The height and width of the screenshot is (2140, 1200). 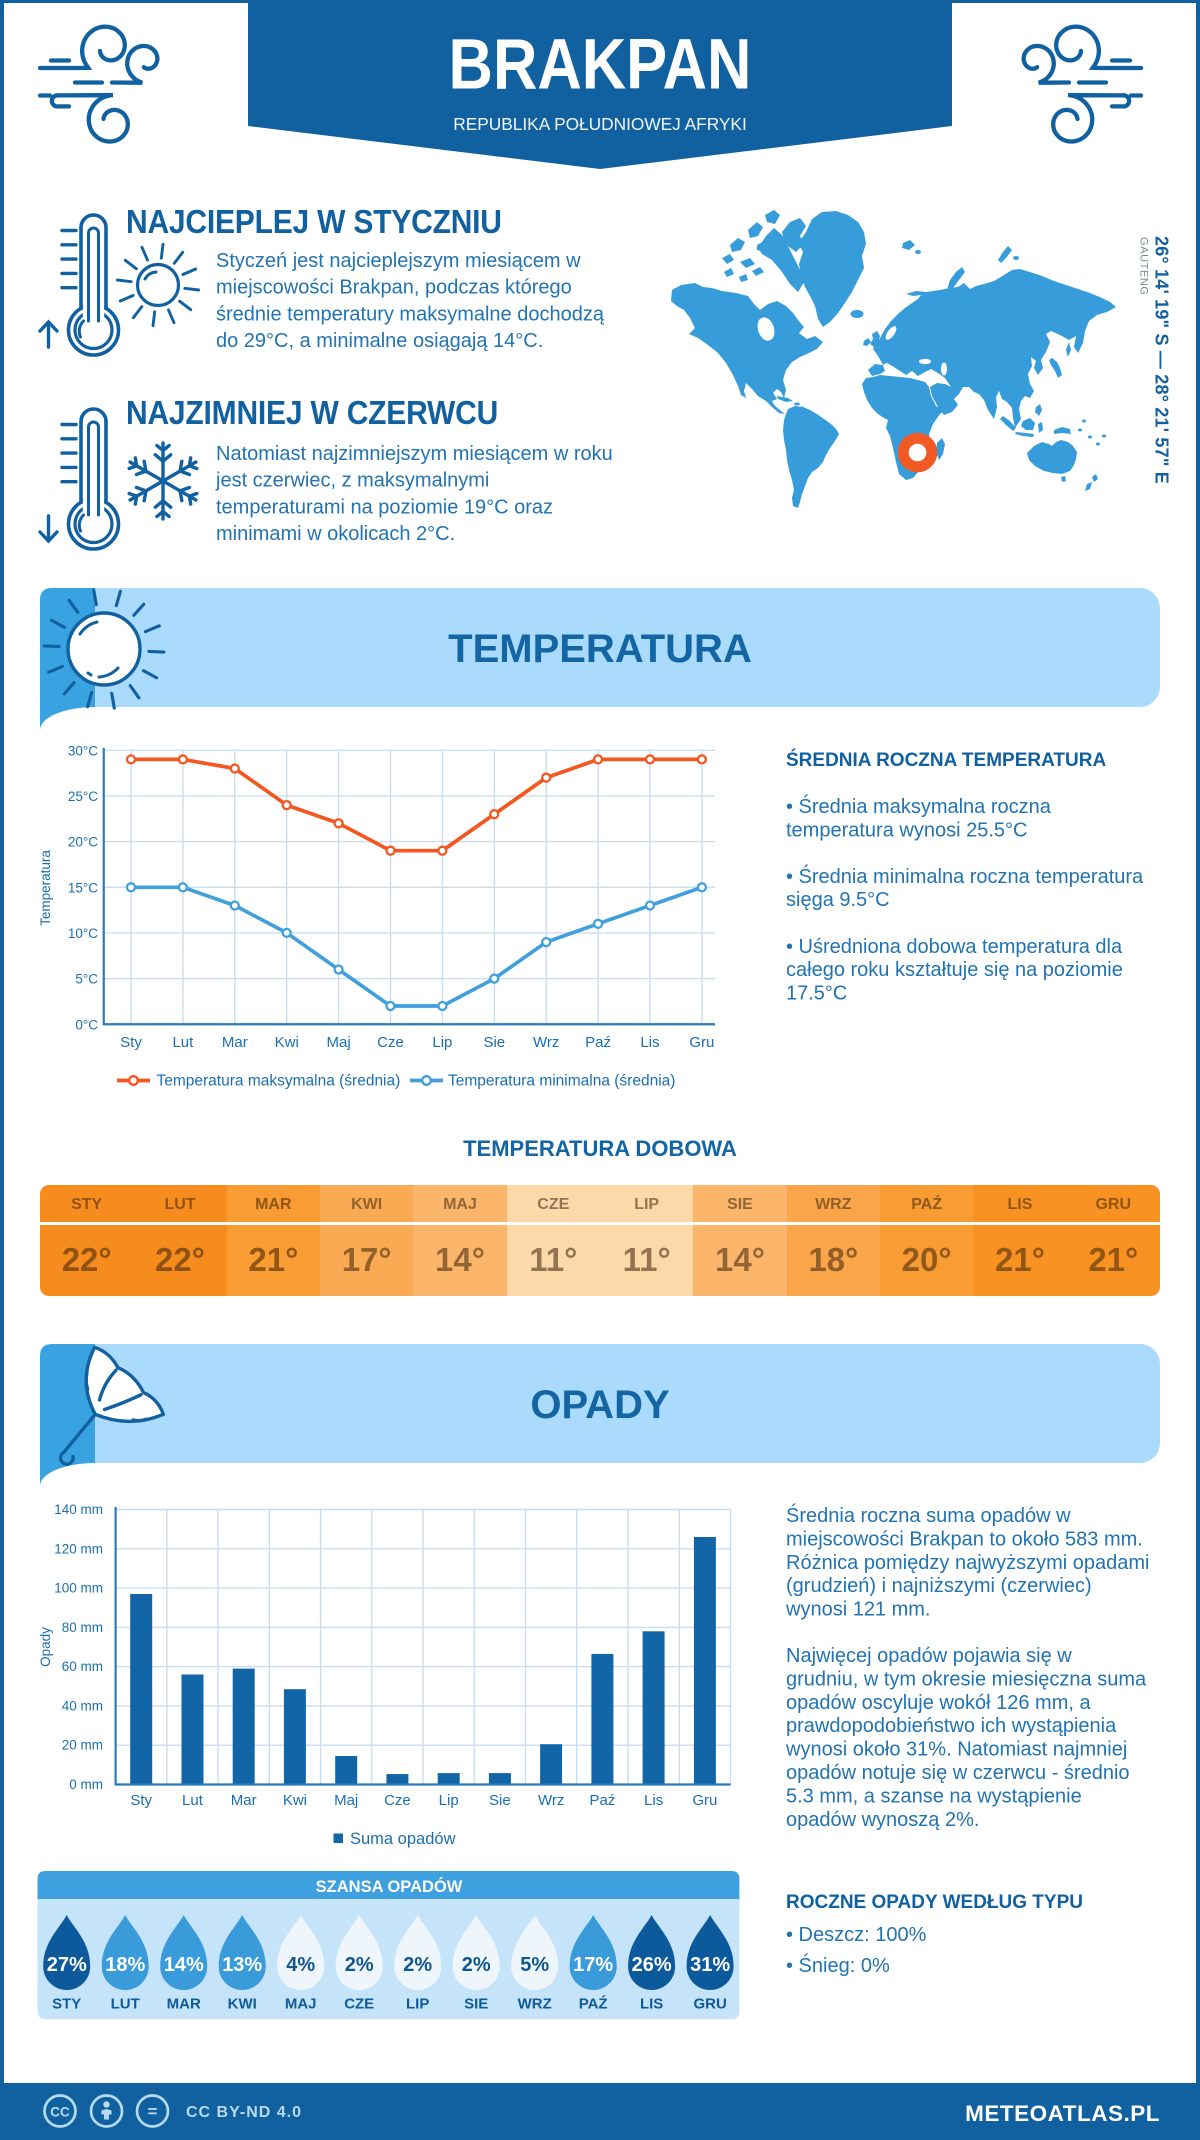 What do you see at coordinates (398, 261) in the screenshot?
I see `svg-text:Styczeń jest najcieplejszym mi: Styczeń jest najcieplejszym miesiącem w` at bounding box center [398, 261].